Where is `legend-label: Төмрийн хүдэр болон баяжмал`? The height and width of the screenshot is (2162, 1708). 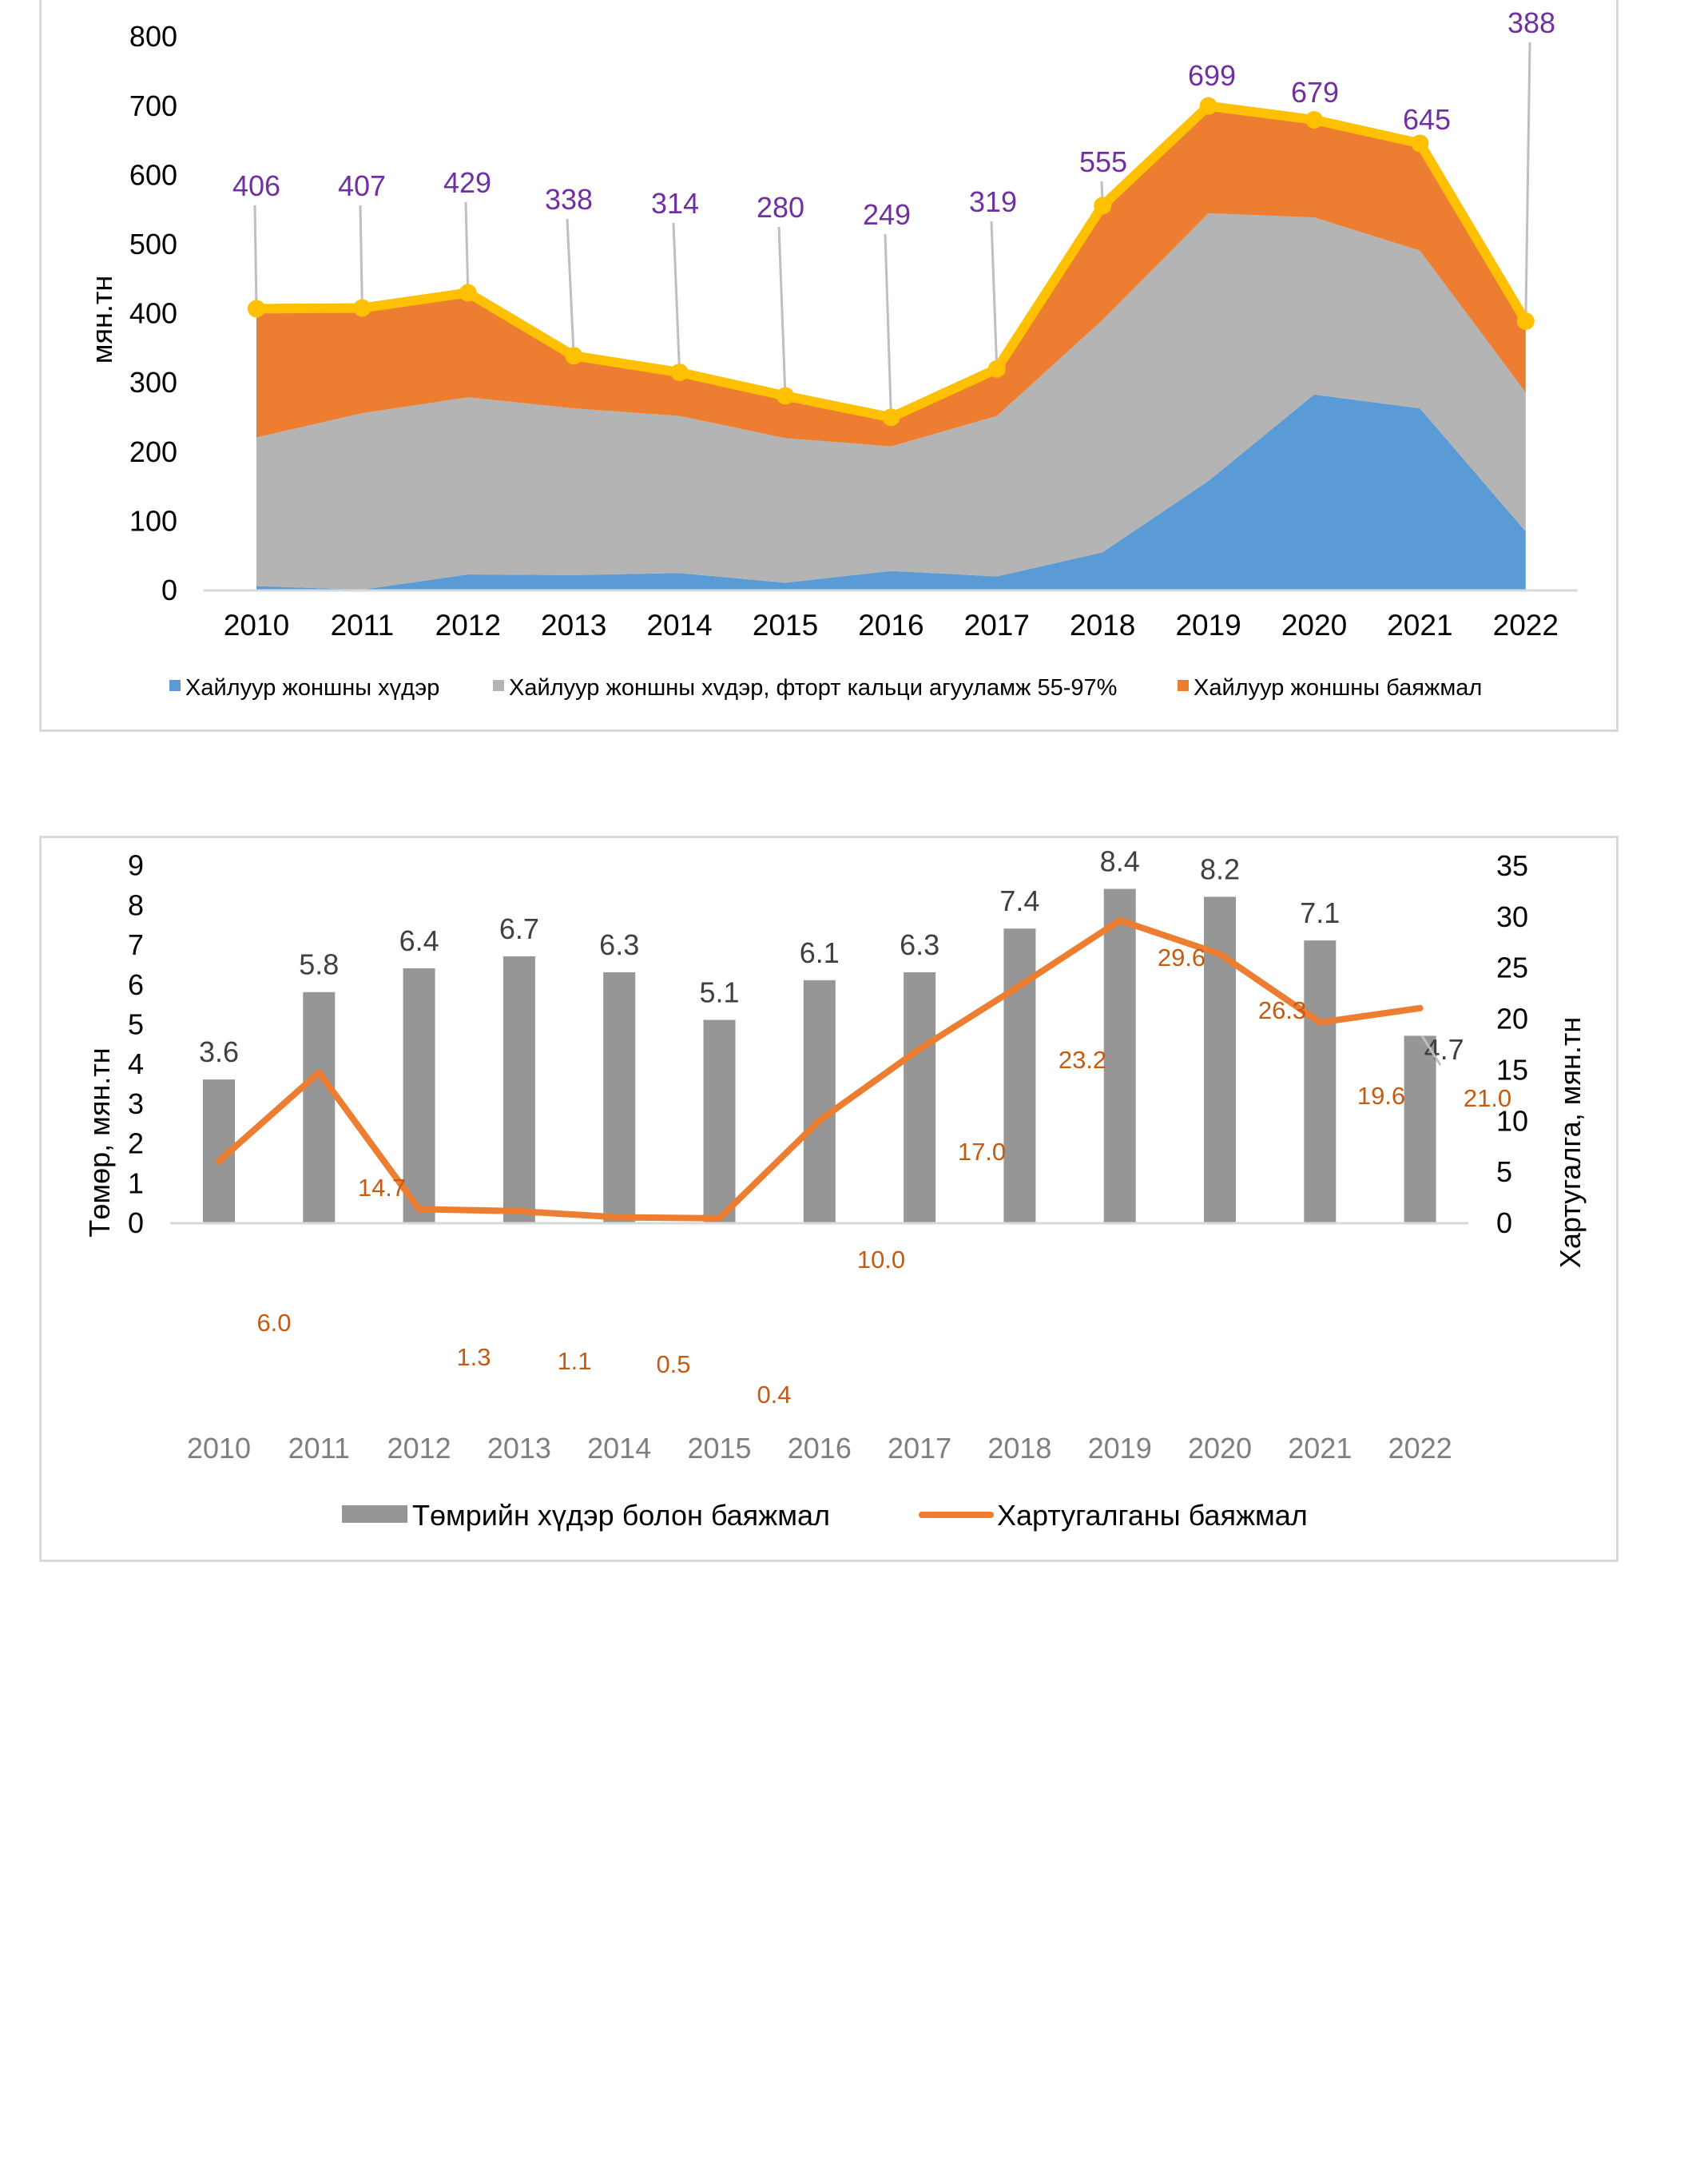 legend-label: Төмрийн хүдэр болон баяжмал is located at coordinates (621, 1515).